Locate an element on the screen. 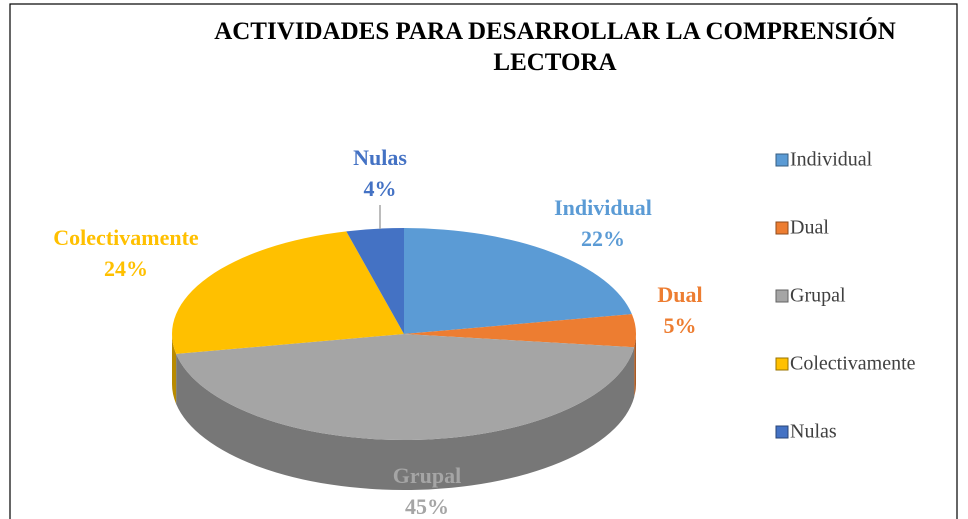  data-label-name: Grupal is located at coordinates (427, 475).